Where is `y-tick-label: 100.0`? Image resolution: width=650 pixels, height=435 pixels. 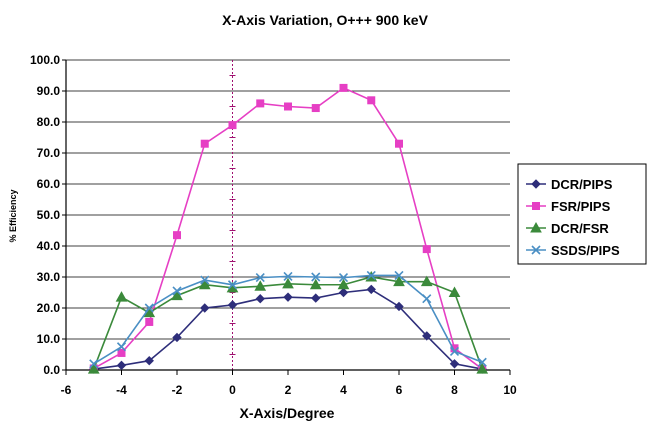 y-tick-label: 100.0 is located at coordinates (45, 60).